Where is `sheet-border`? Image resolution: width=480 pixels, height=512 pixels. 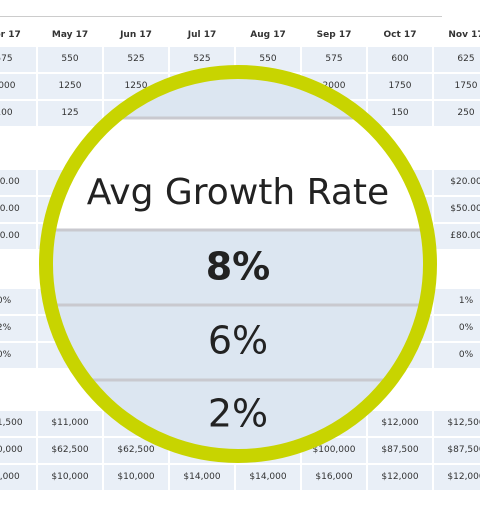 sheet-border is located at coordinates (221, 16).